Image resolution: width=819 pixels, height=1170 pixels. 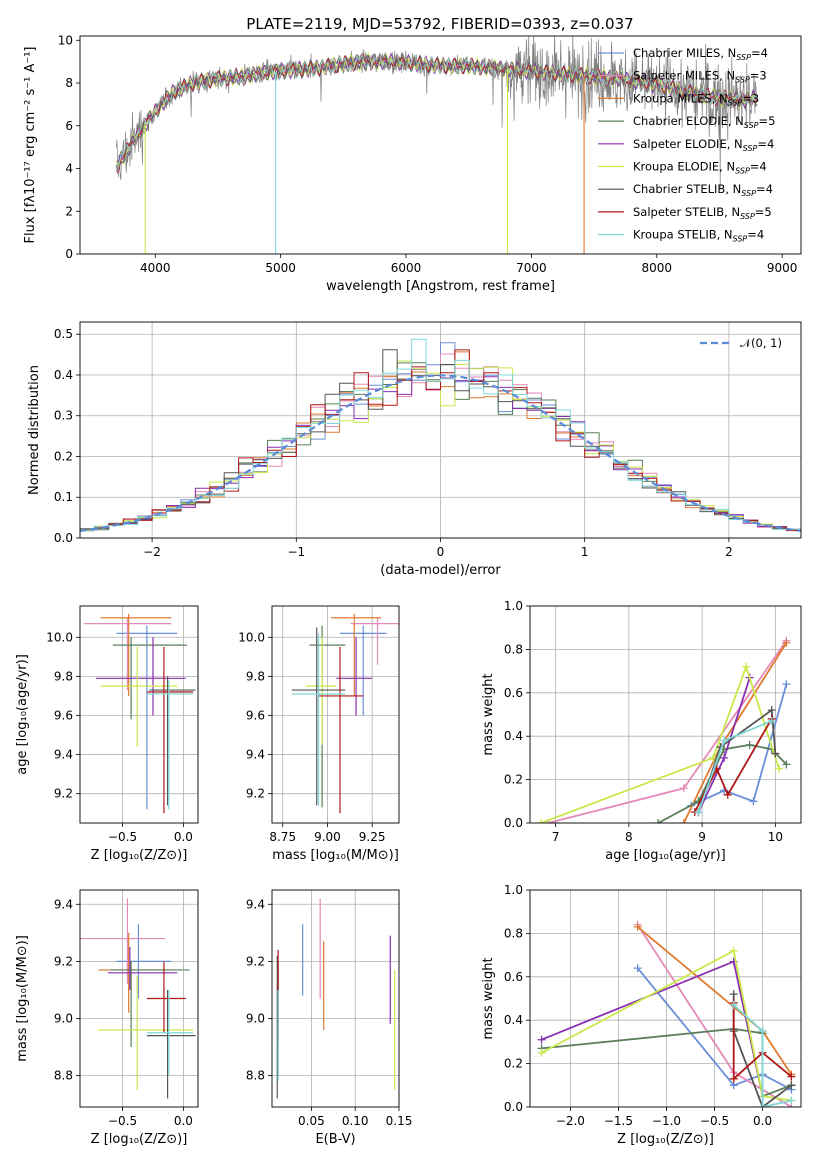 What do you see at coordinates (59, 637) in the screenshot?
I see `y-tick-label: 10.0` at bounding box center [59, 637].